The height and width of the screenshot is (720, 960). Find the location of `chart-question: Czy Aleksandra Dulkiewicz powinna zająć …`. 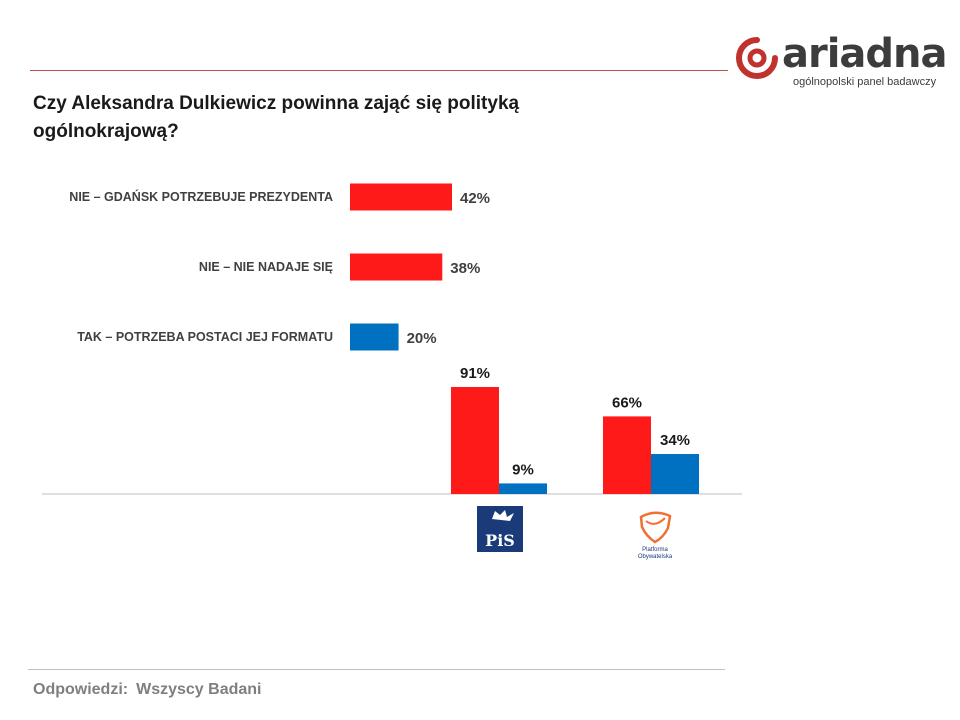

chart-question: Czy Aleksandra Dulkiewicz powinna zająć … is located at coordinates (276, 117).